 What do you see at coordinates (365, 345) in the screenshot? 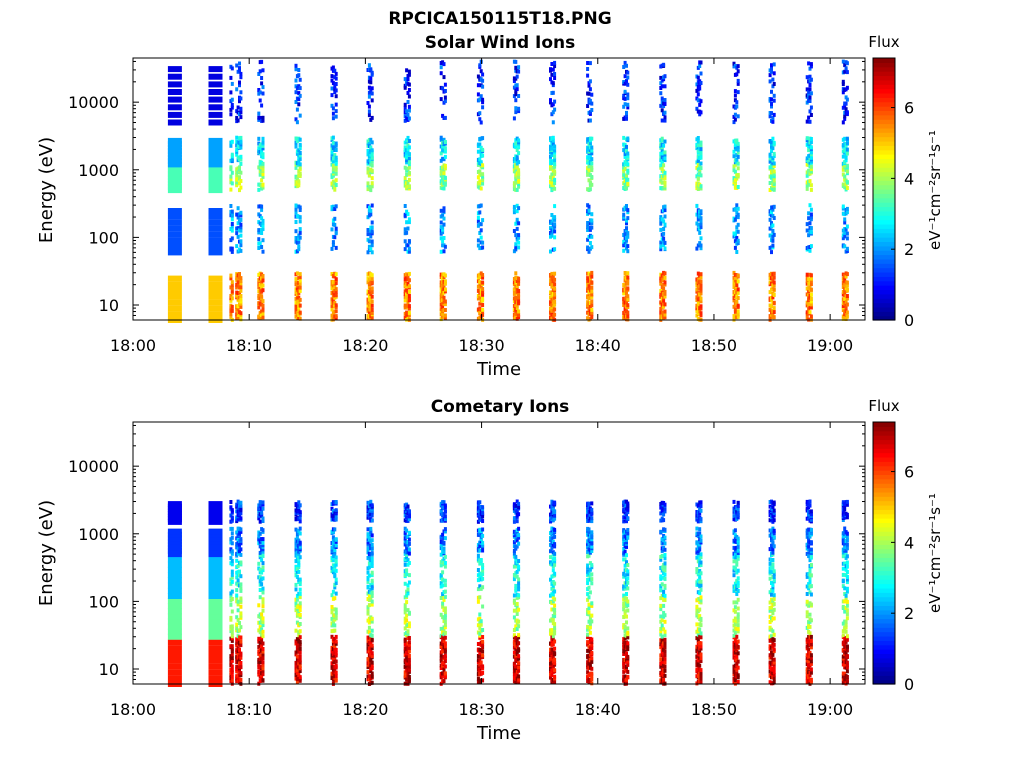
I see `x-tick-label: 18:20` at bounding box center [365, 345].